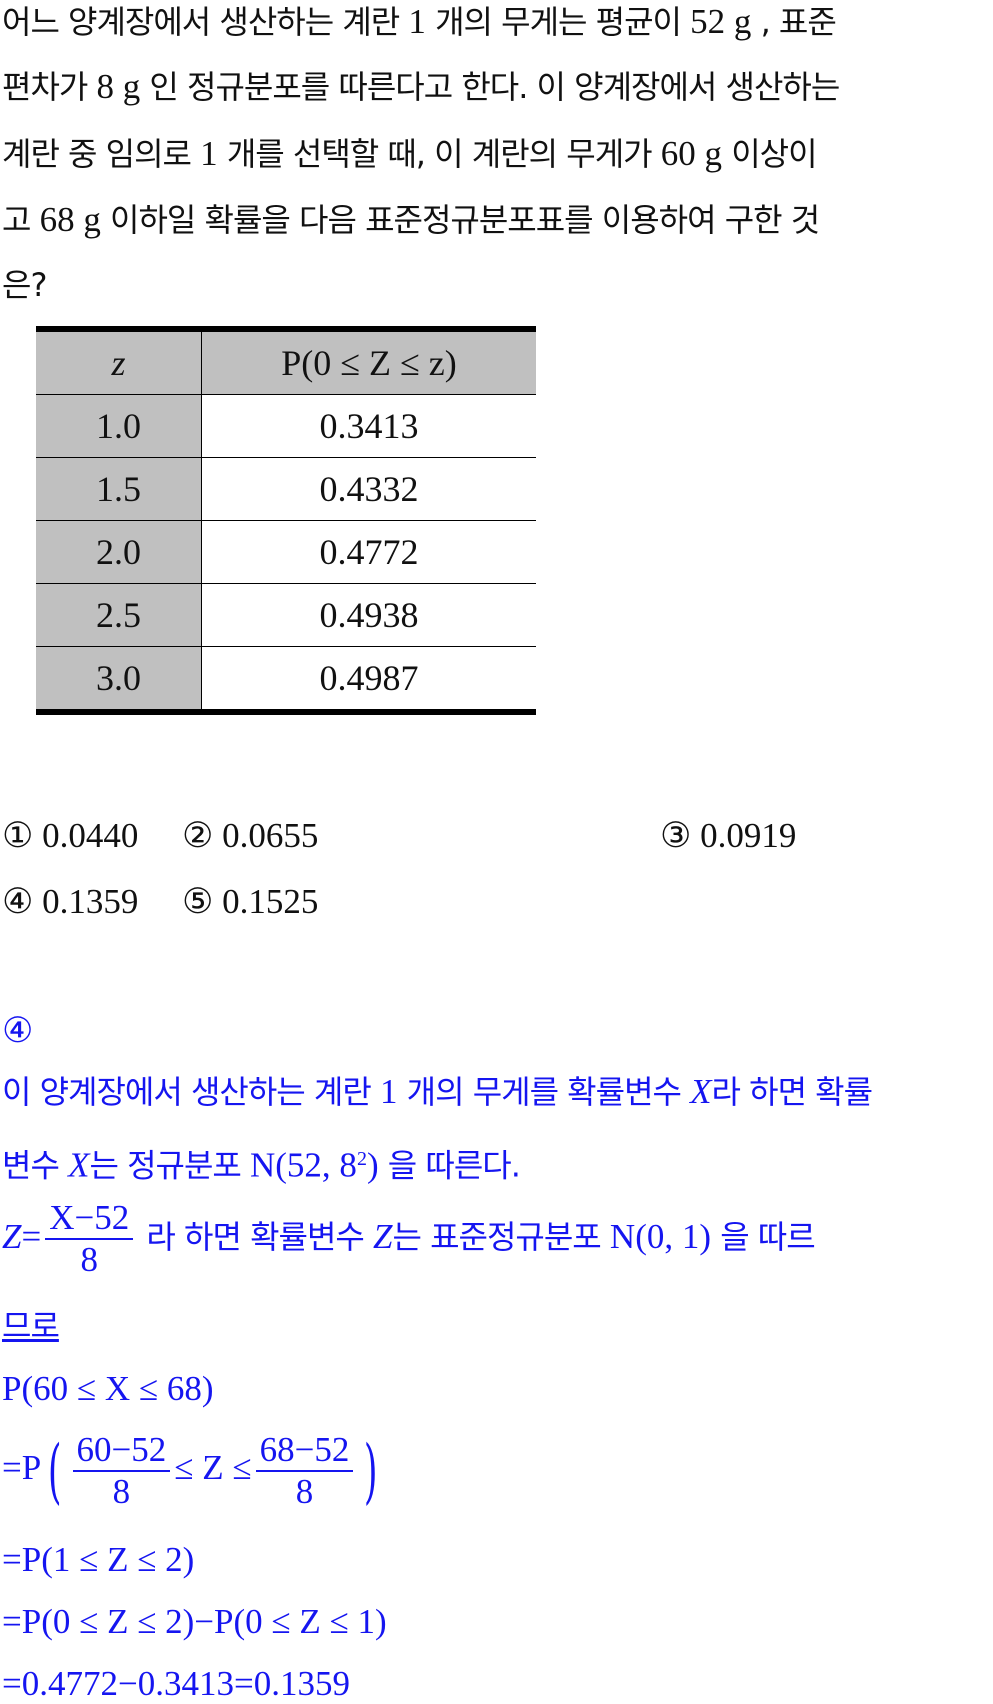  Describe the element at coordinates (89, 1219) in the screenshot. I see `numerator: X−52` at that location.